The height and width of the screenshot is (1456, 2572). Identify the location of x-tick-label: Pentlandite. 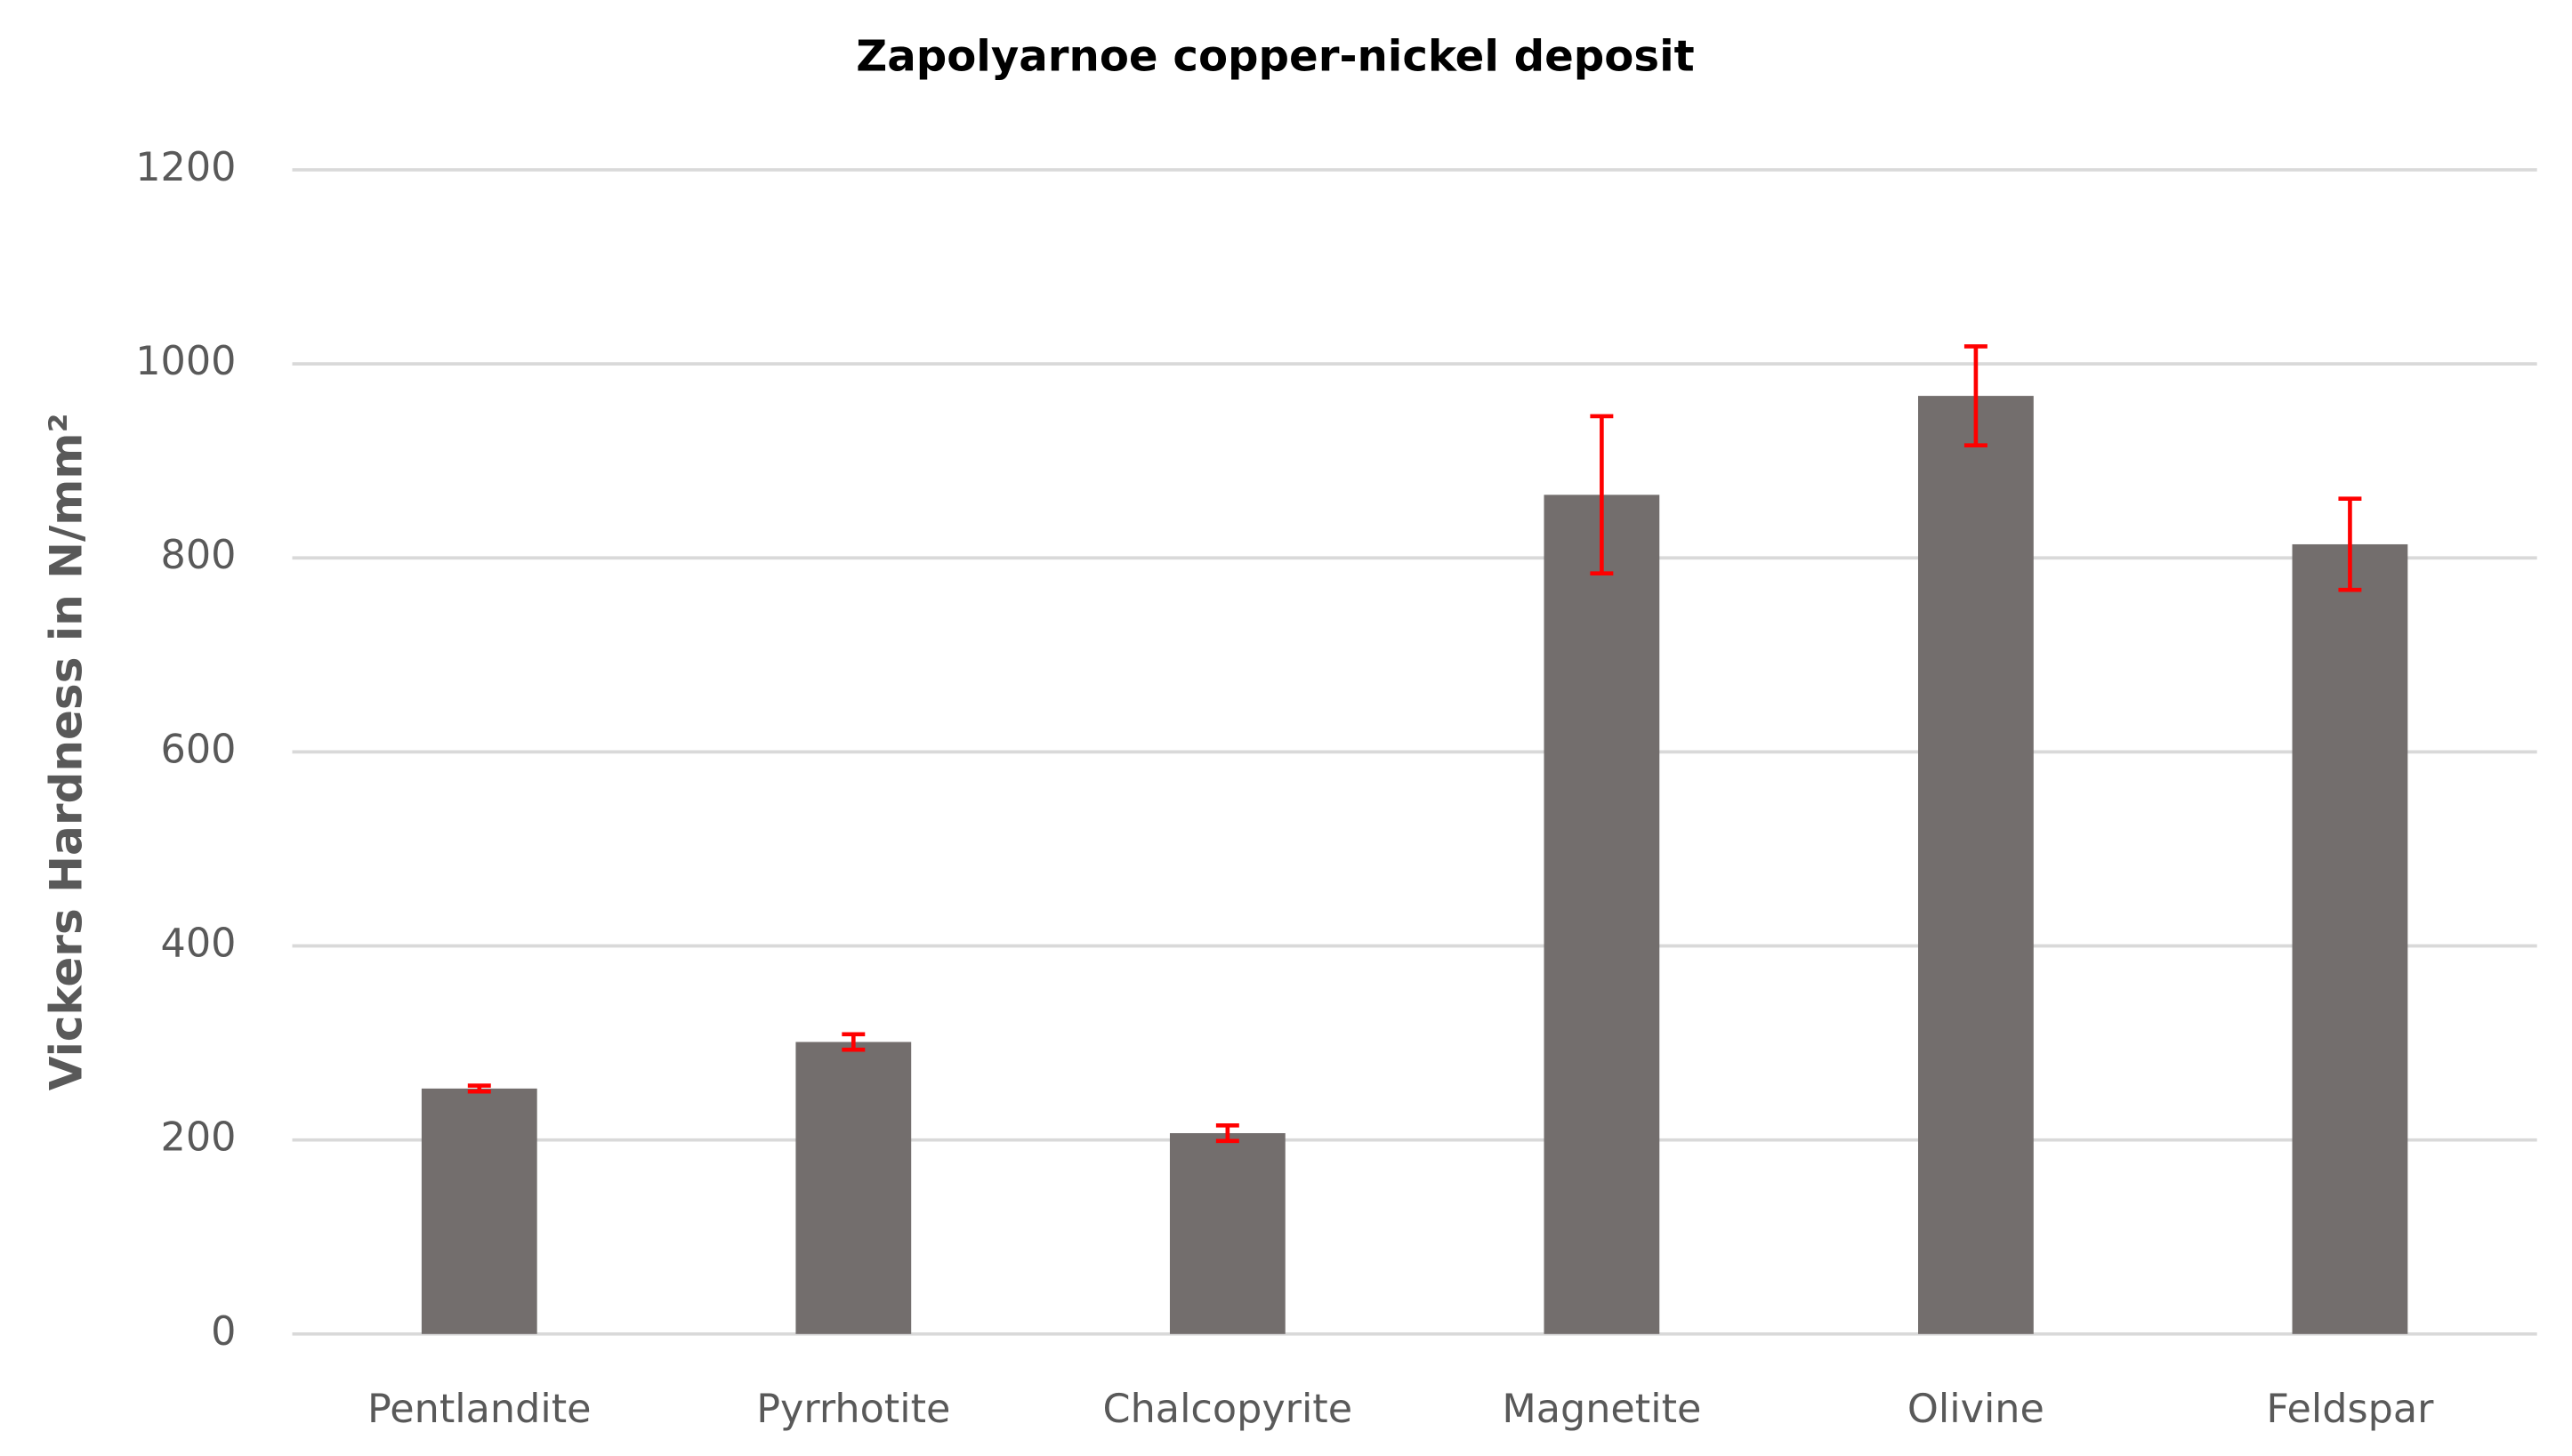
(479, 1409).